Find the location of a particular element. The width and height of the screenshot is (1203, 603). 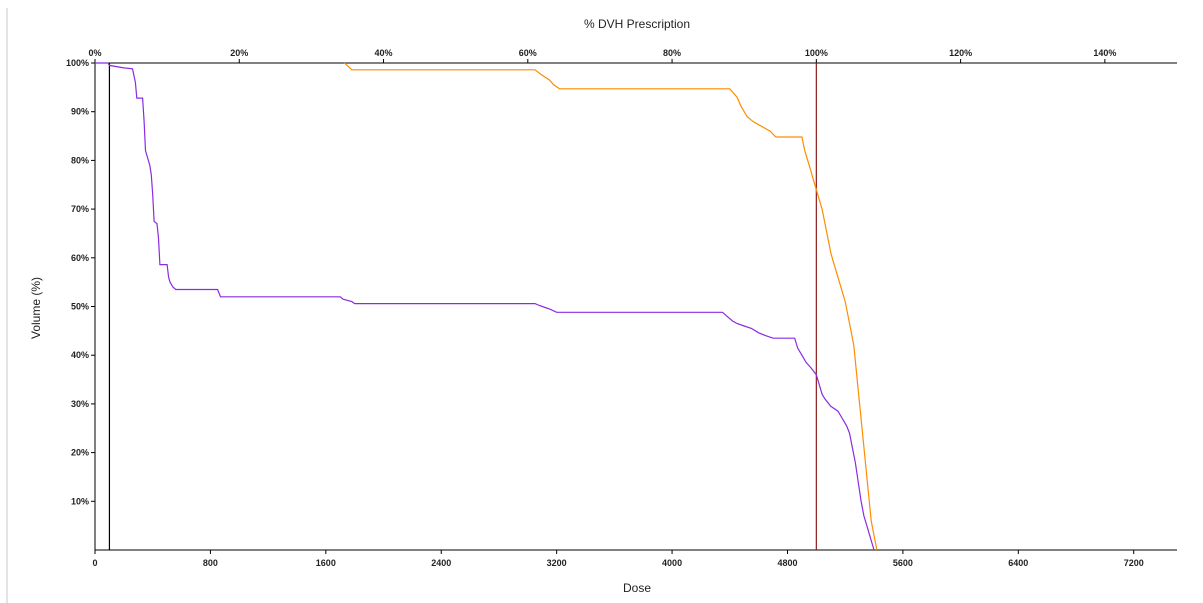

x-axis-title: Dose is located at coordinates (637, 588).